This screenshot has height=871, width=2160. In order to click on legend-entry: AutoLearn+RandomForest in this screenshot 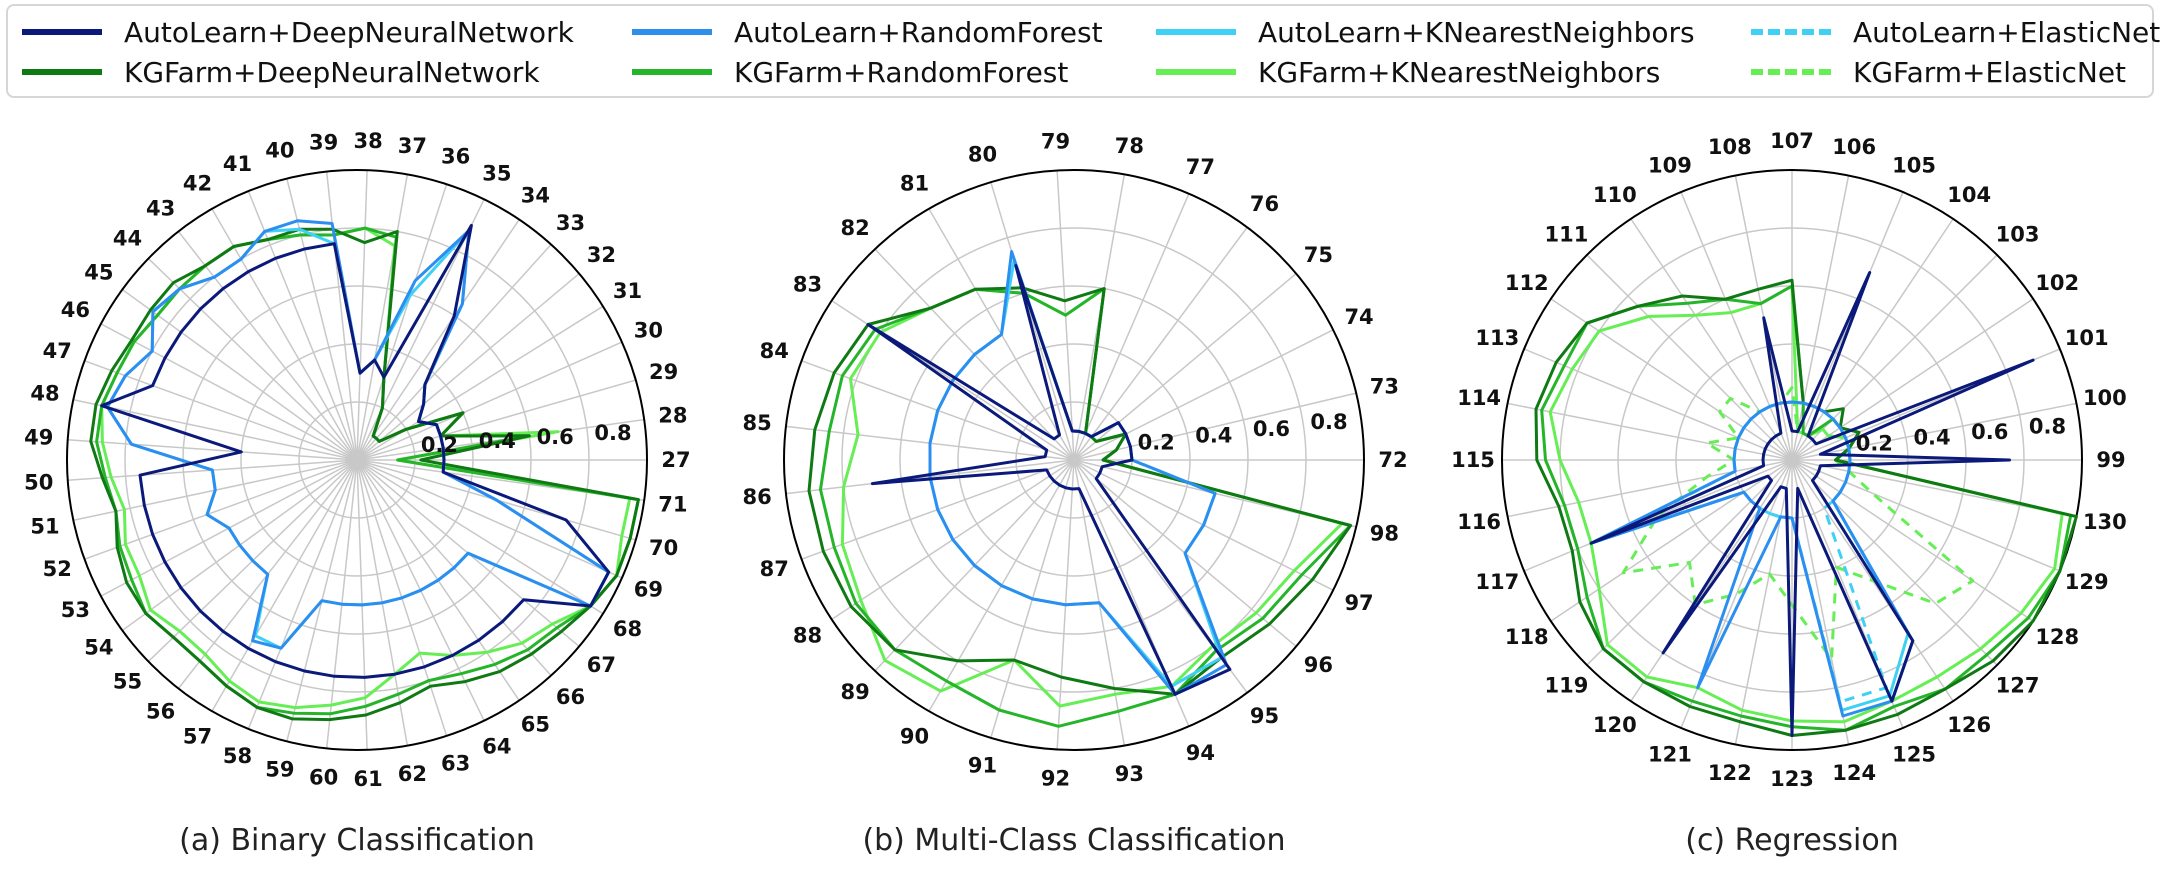, I will do `click(867, 32)`.